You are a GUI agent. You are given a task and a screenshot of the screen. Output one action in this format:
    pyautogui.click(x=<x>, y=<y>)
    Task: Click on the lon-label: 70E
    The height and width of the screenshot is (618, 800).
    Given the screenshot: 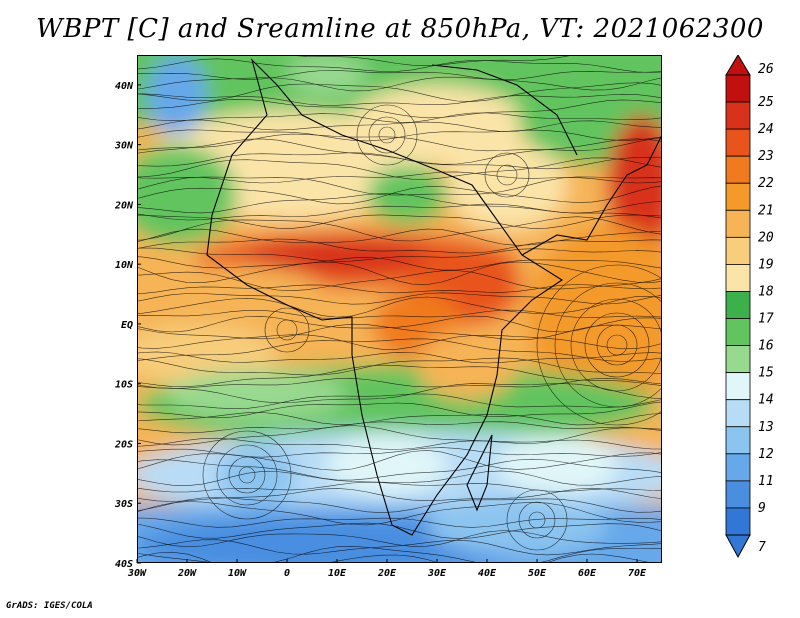 What is the action you would take?
    pyautogui.click(x=637, y=573)
    